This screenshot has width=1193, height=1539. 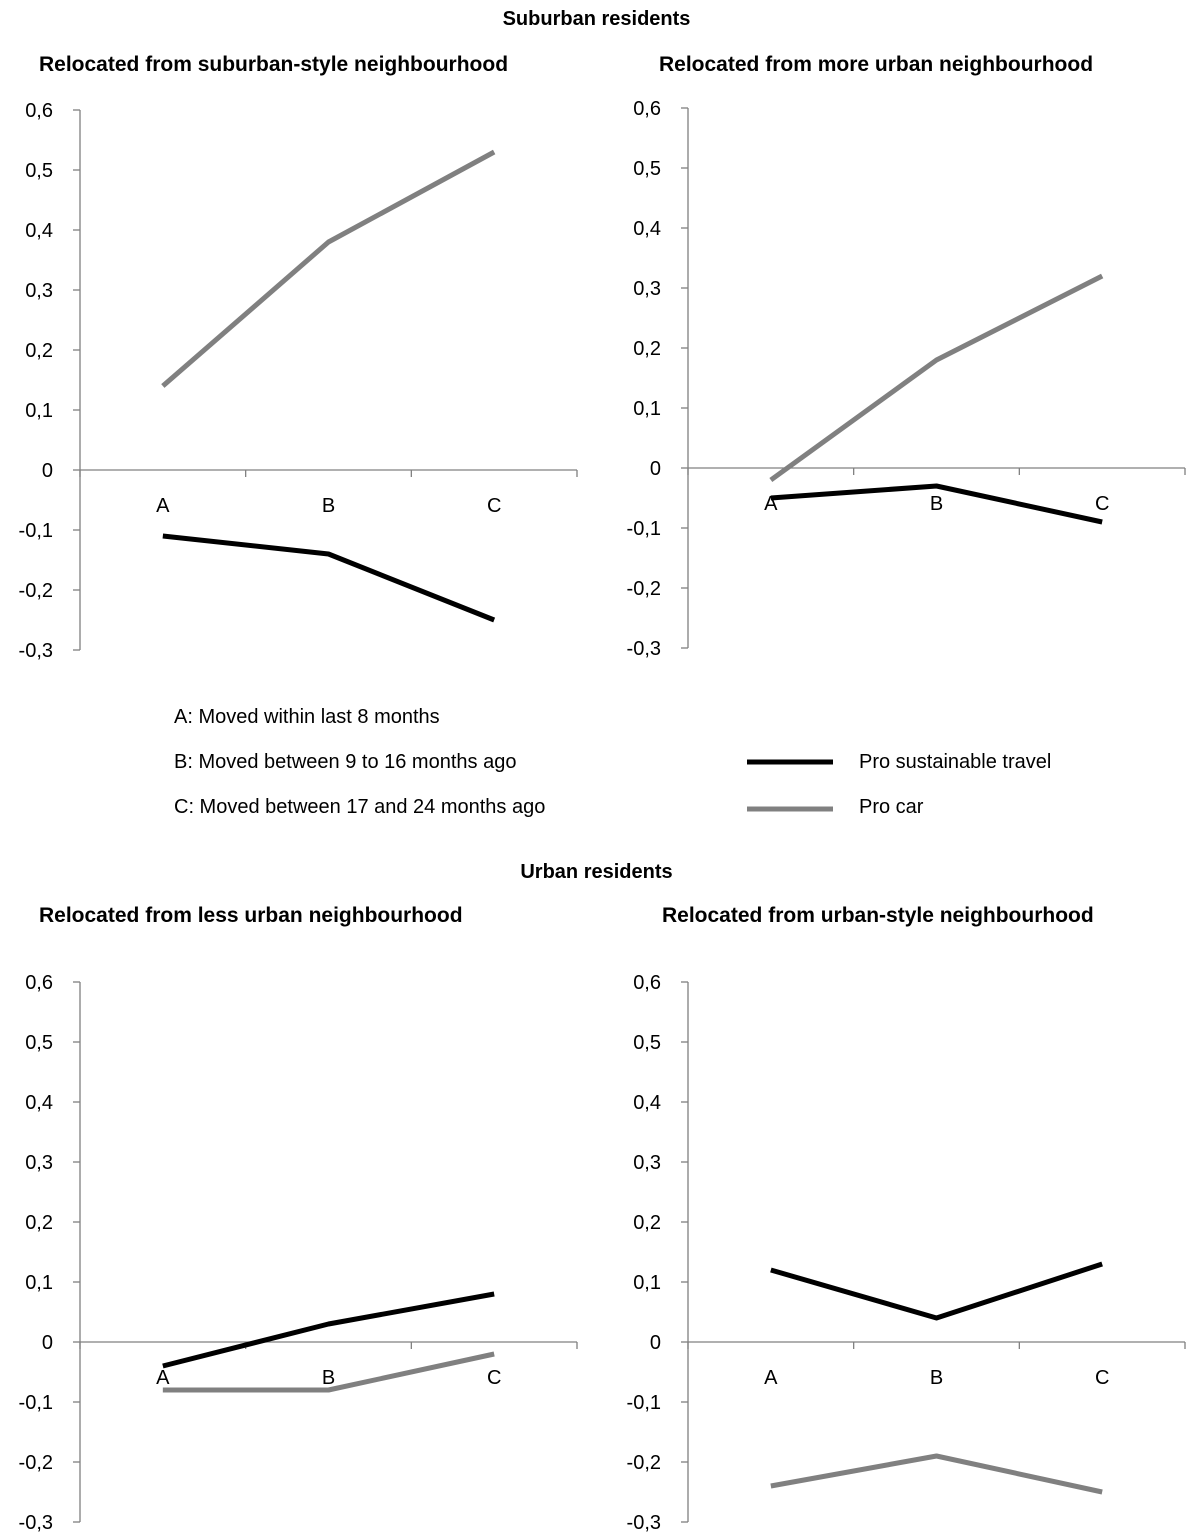 What do you see at coordinates (790, 785) in the screenshot?
I see `legend-swatches` at bounding box center [790, 785].